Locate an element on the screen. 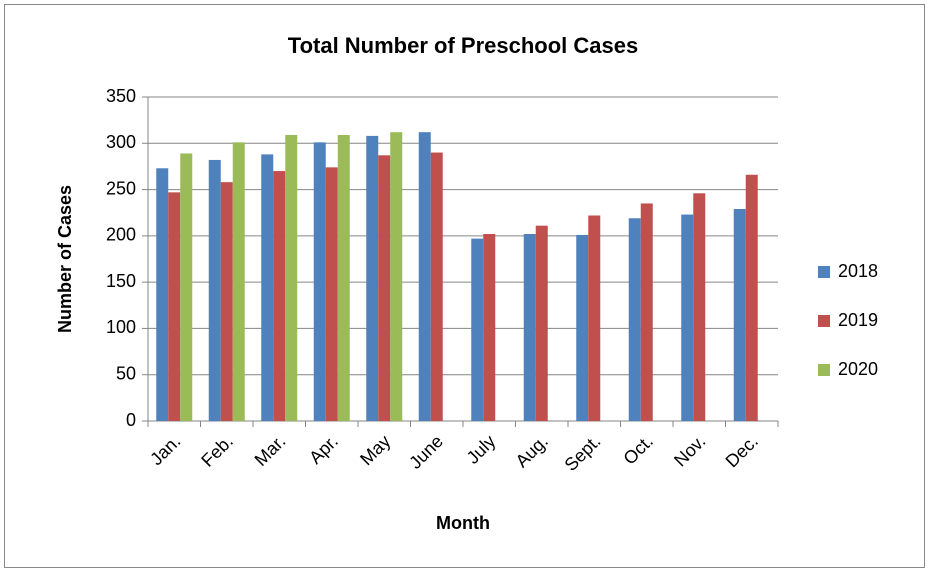 The image size is (929, 572). chart-title: Total Number of Preschool Cases is located at coordinates (463, 45).